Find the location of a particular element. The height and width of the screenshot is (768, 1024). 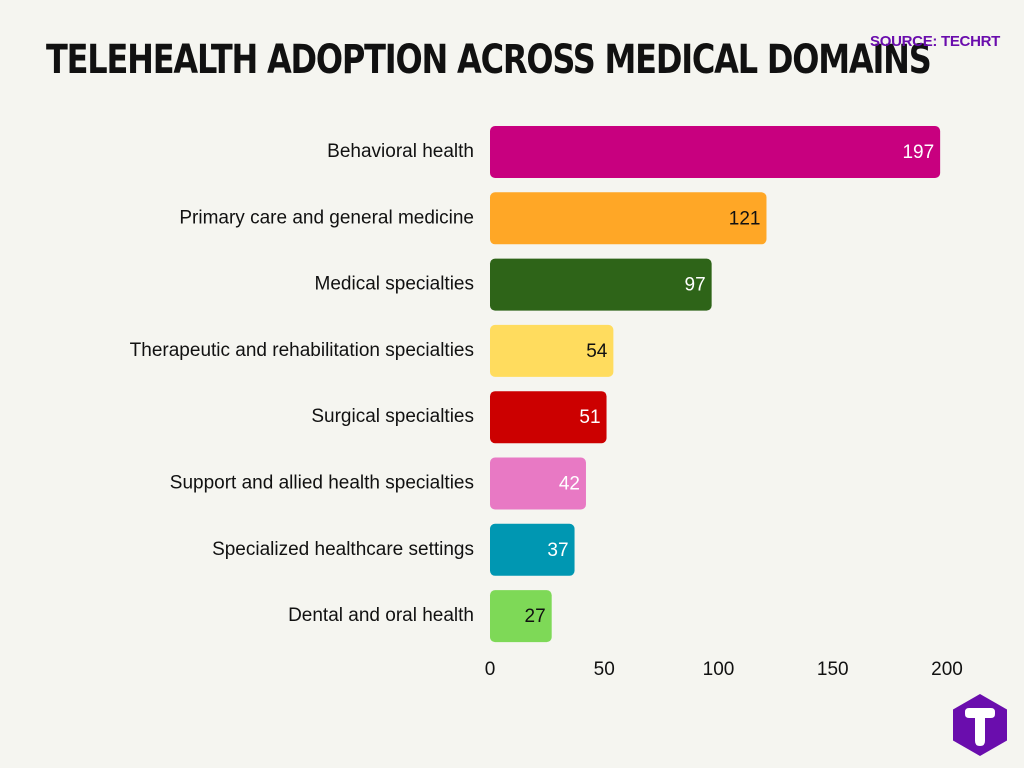

logo-letter-t is located at coordinates (980, 727).